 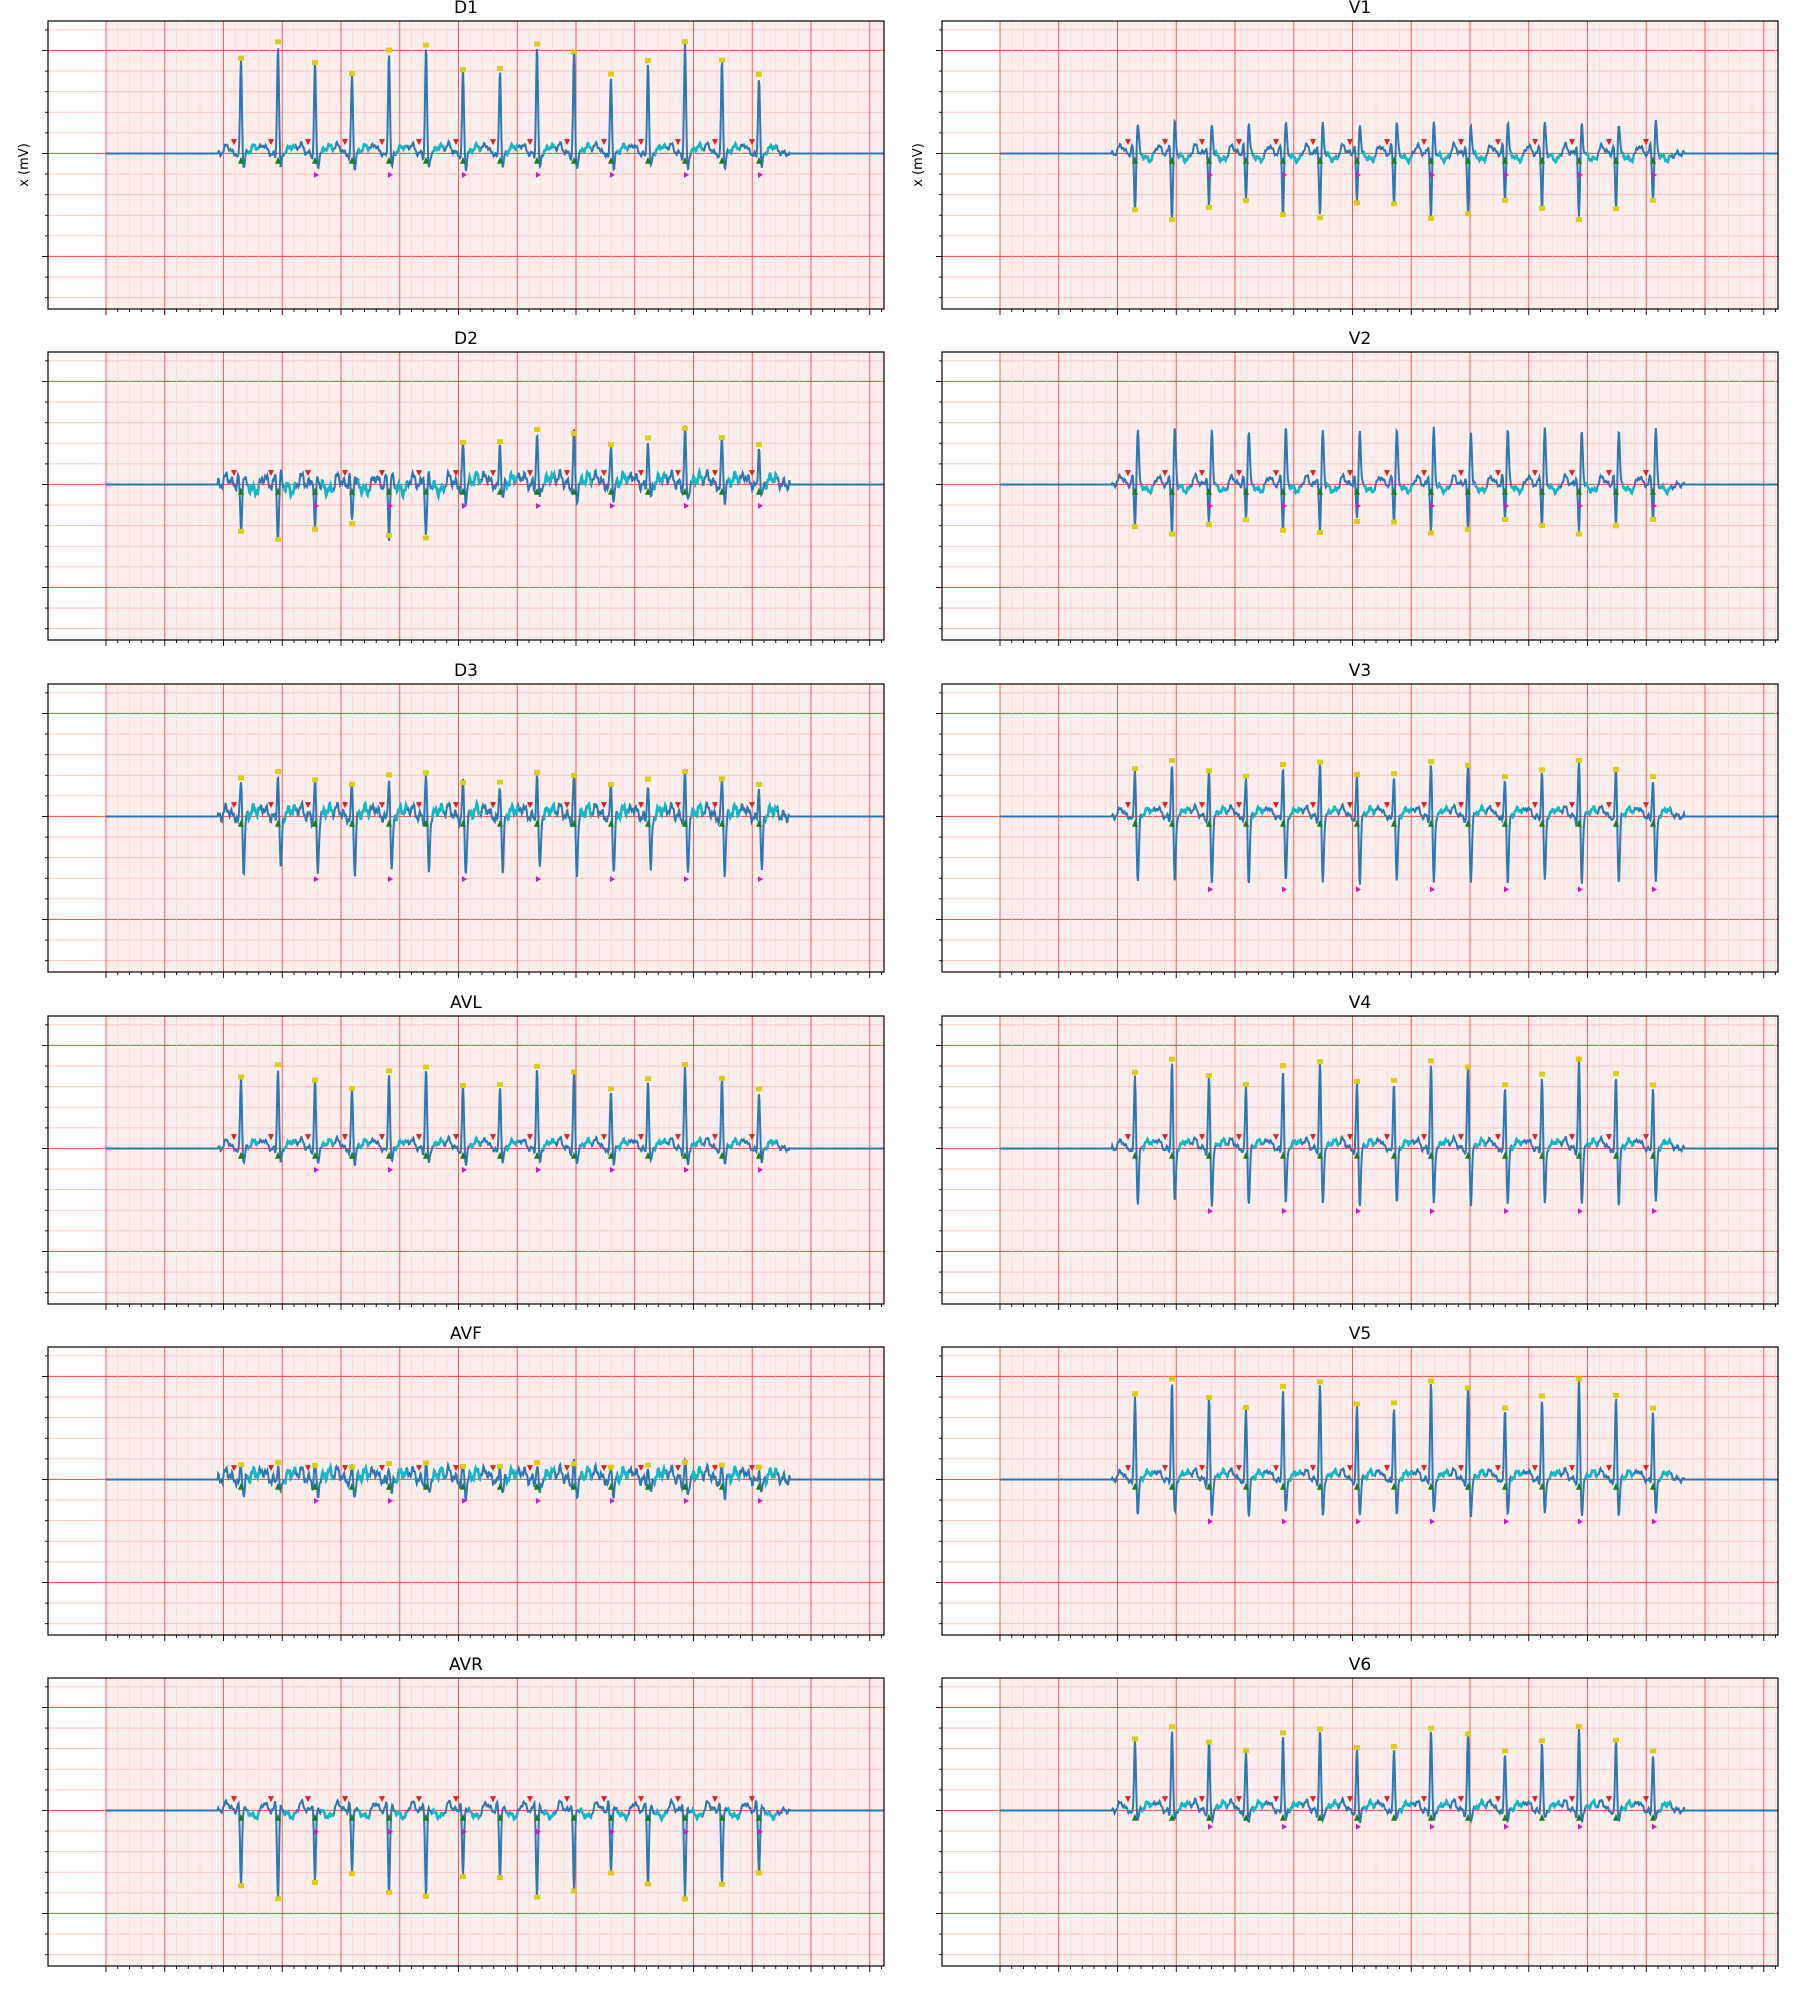 I want to click on ecg-panel-avr: AVR, so click(x=463, y=1813).